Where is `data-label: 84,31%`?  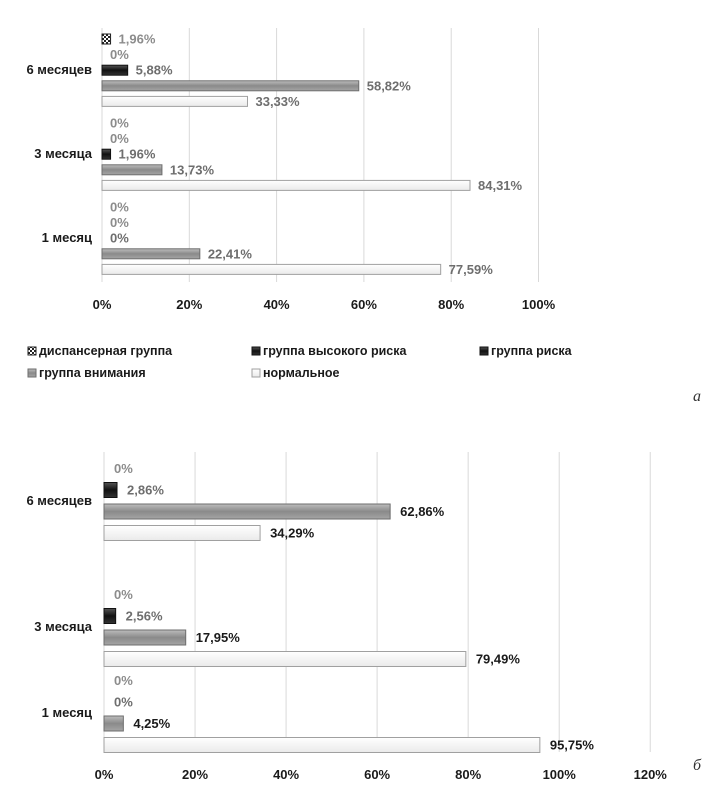 data-label: 84,31% is located at coordinates (500, 185).